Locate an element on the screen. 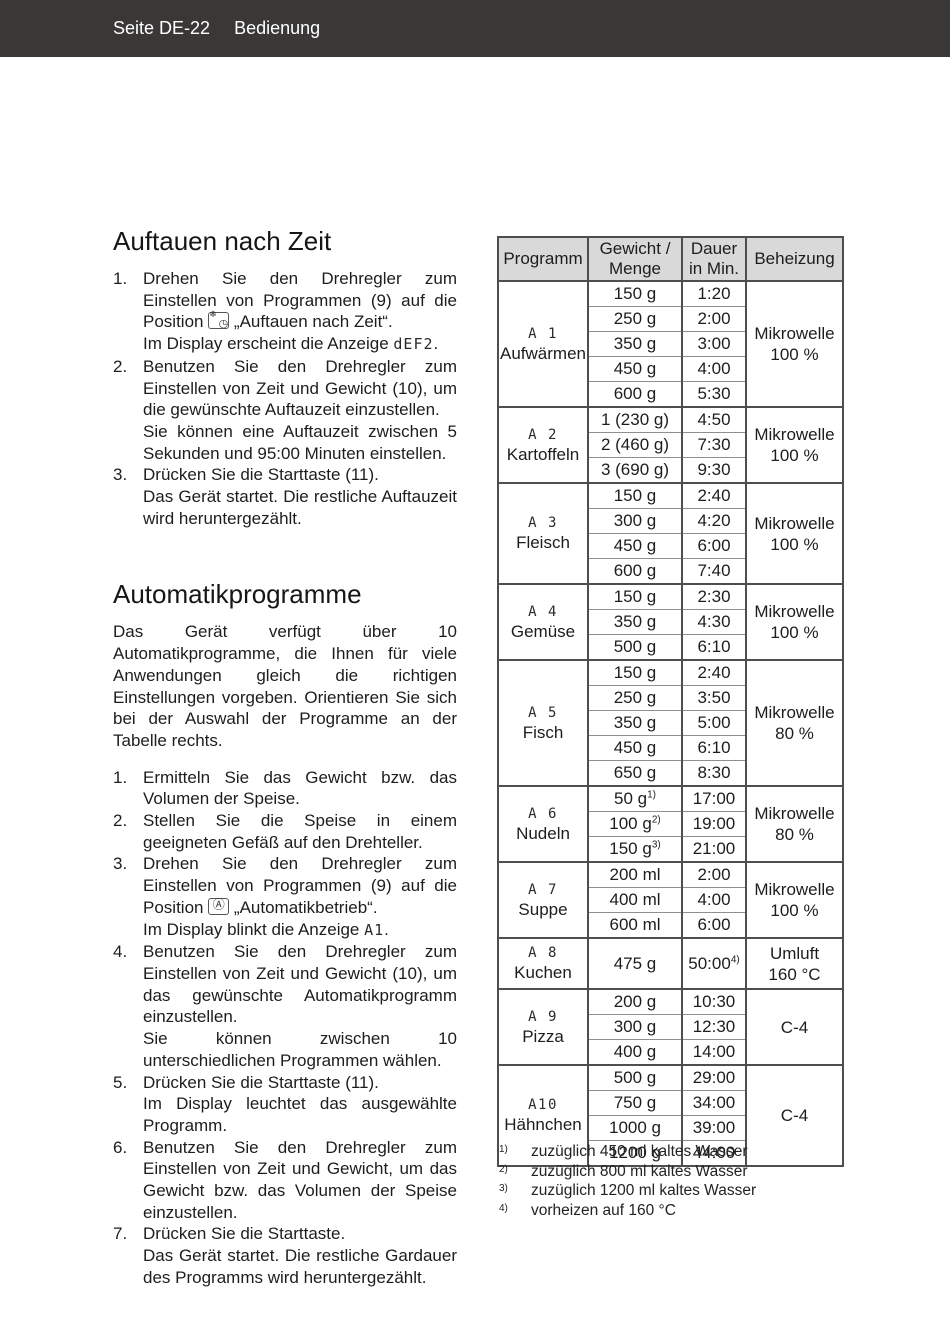 Image resolution: width=950 pixels, height=1344 pixels. program-cell: A 1 Aufwärmen is located at coordinates (543, 344).